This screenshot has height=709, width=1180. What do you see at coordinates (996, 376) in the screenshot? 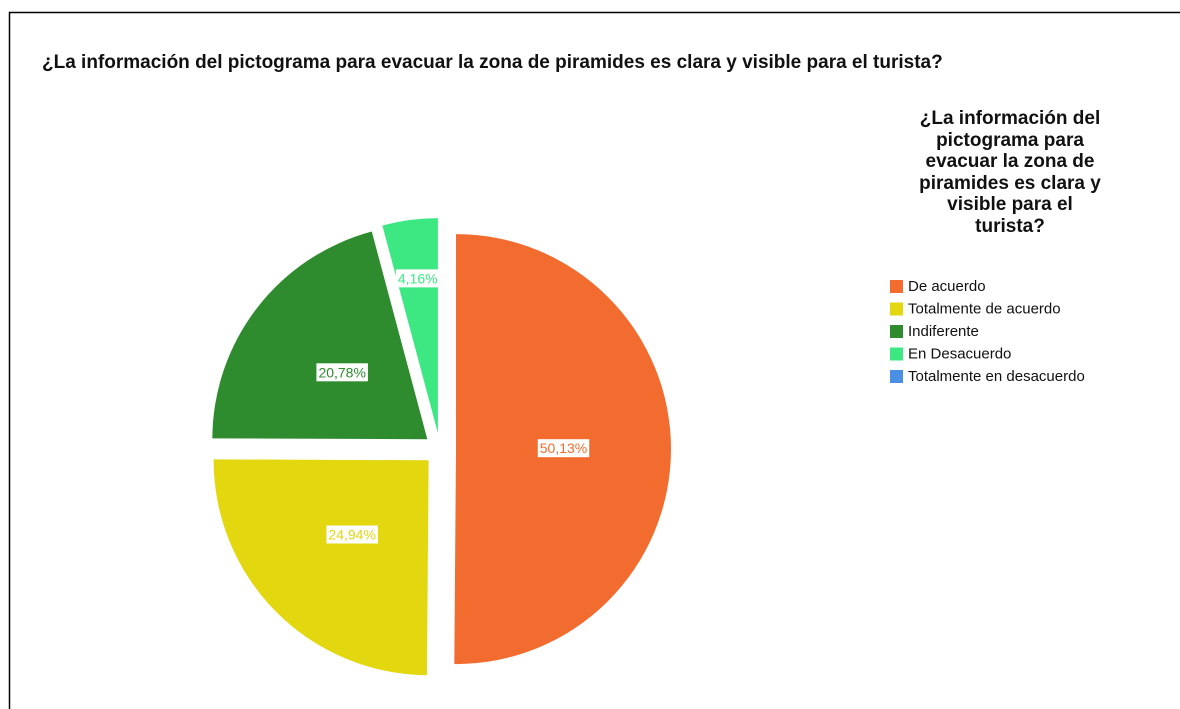
I see `legend-label: Totalmente en desacuerdo` at bounding box center [996, 376].